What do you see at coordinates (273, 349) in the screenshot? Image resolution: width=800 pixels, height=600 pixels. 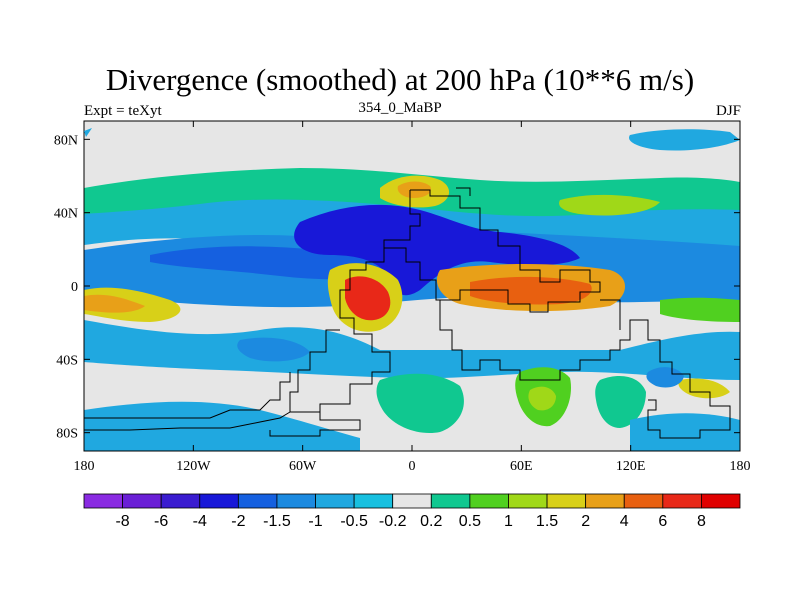 I see `south-blue-patches` at bounding box center [273, 349].